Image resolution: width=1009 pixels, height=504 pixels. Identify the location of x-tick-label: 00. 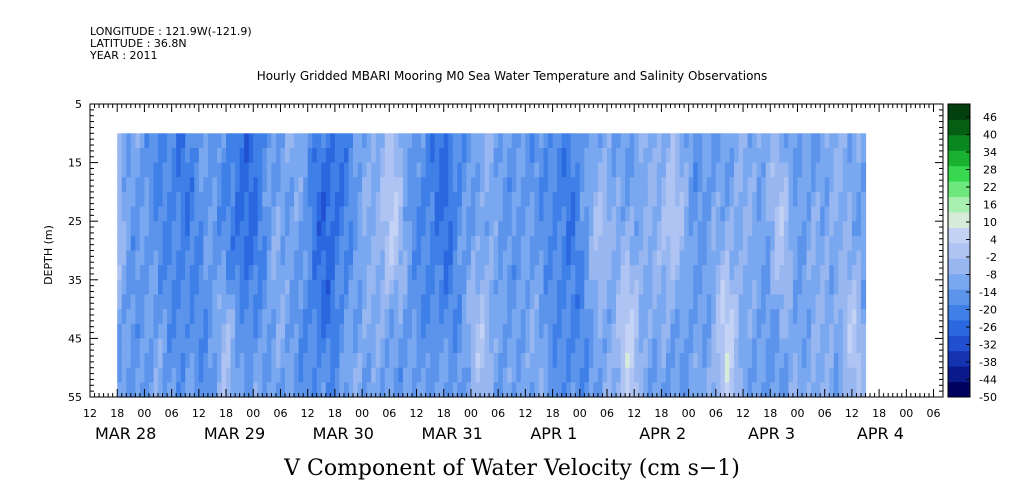
(906, 413).